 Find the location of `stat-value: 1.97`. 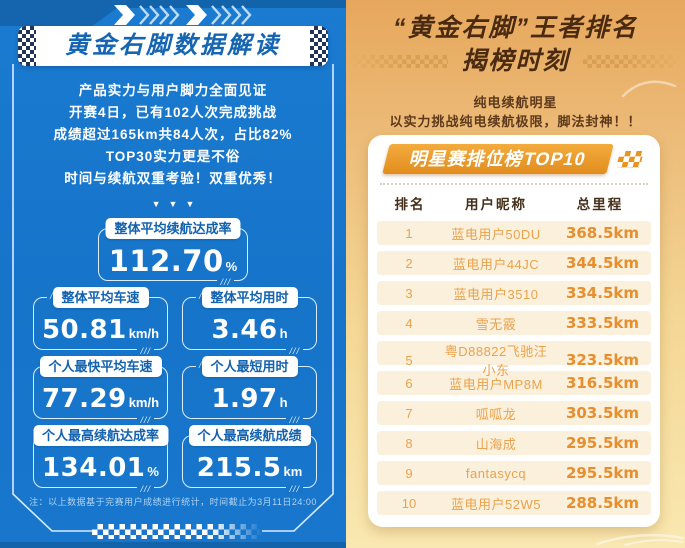

stat-value: 1.97 is located at coordinates (244, 398).